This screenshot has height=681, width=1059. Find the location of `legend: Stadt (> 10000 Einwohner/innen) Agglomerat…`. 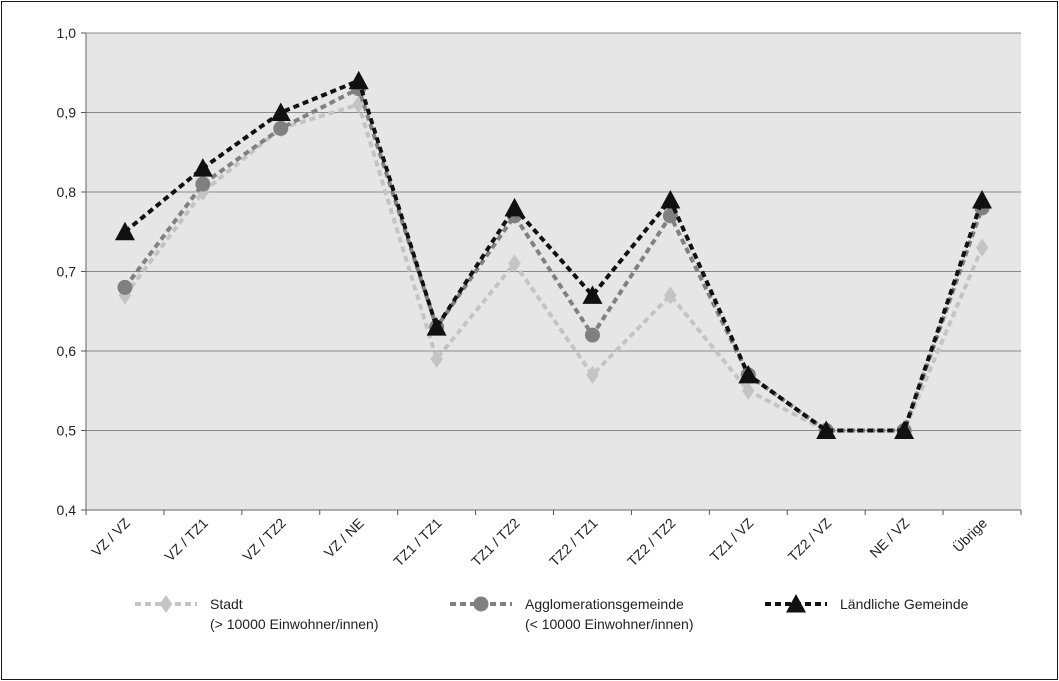

legend: Stadt (> 10000 Einwohner/innen) Agglomerat… is located at coordinates (552, 613).